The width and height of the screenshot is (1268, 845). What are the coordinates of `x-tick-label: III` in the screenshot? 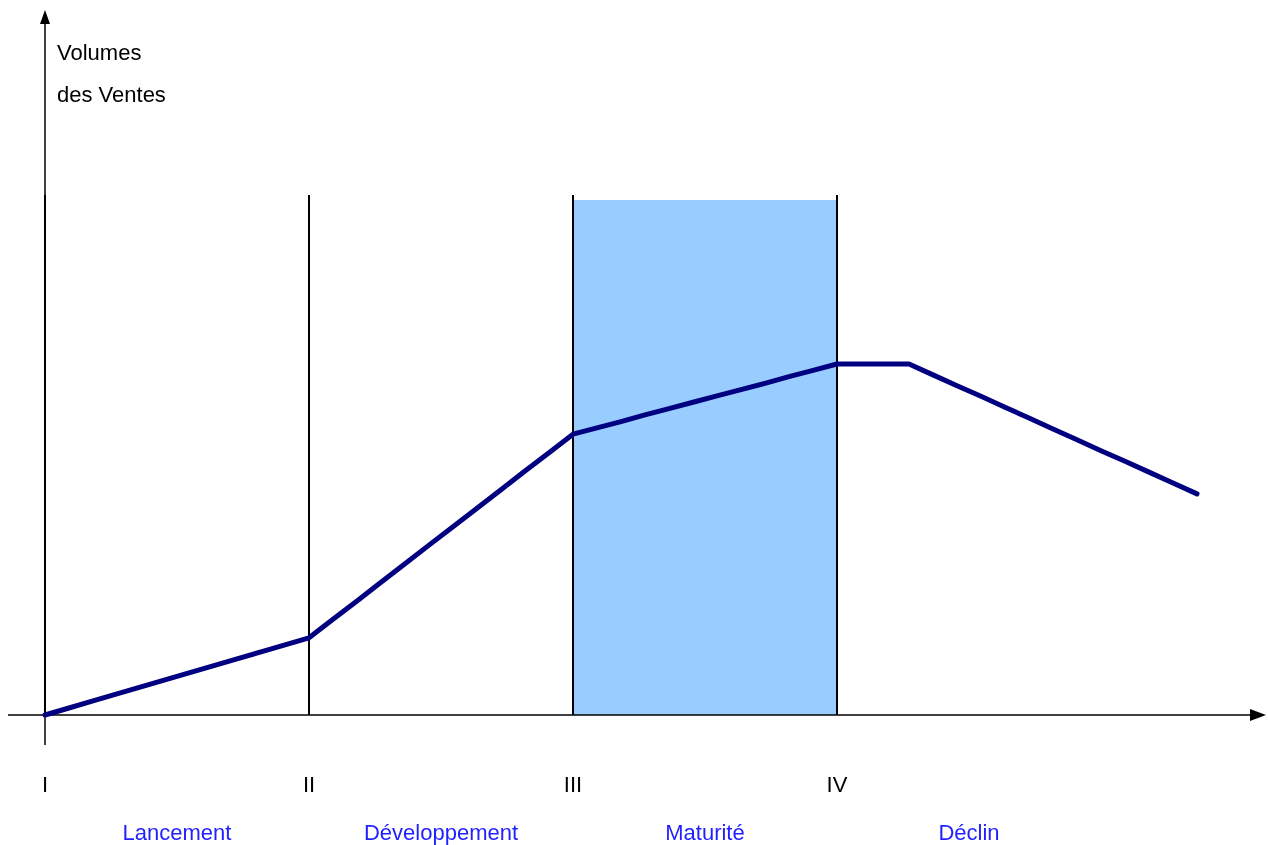 It's located at (573, 784).